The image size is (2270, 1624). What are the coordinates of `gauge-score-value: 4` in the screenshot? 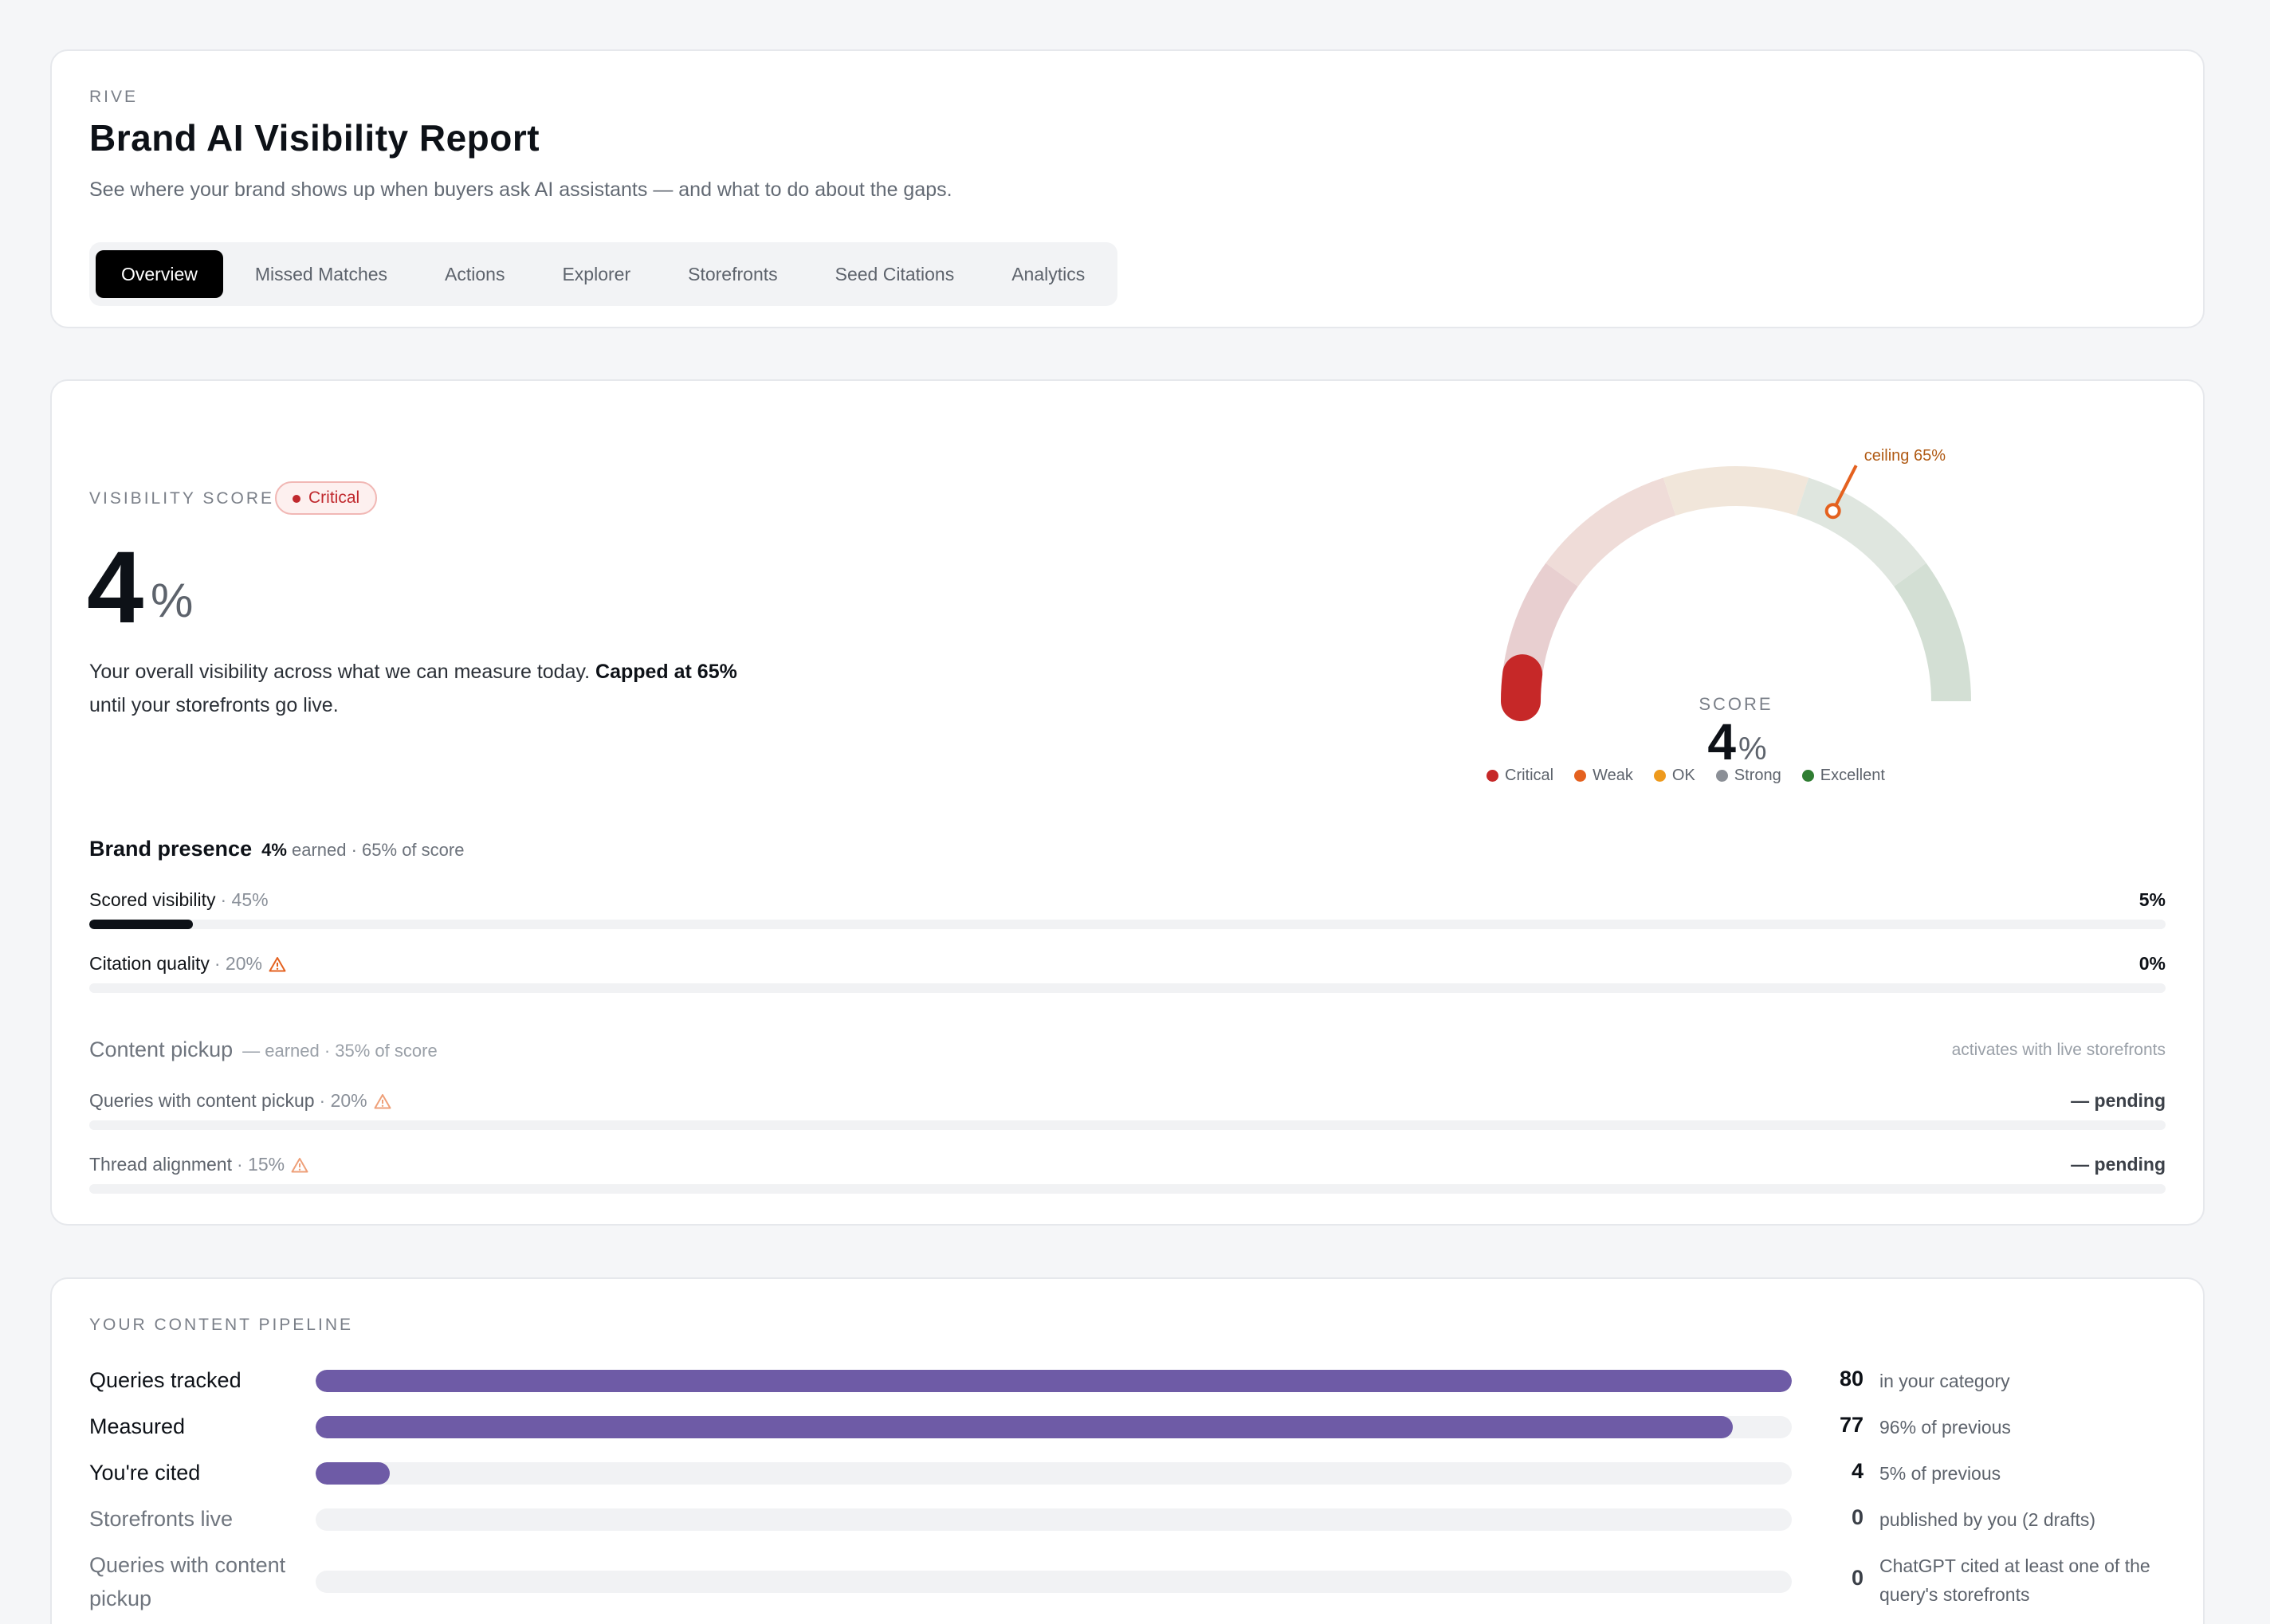 It's located at (1721, 742).